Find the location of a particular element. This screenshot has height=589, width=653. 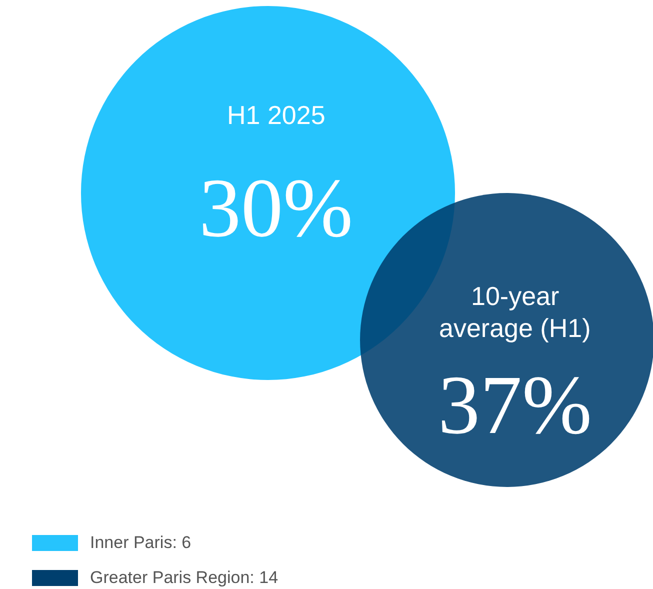

text: Greater Paris Region: 14 is located at coordinates (184, 578).